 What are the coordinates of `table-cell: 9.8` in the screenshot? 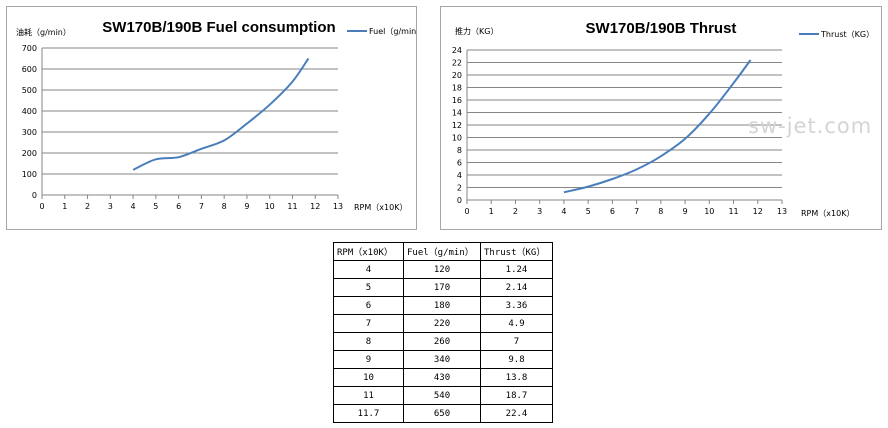 It's located at (516, 359).